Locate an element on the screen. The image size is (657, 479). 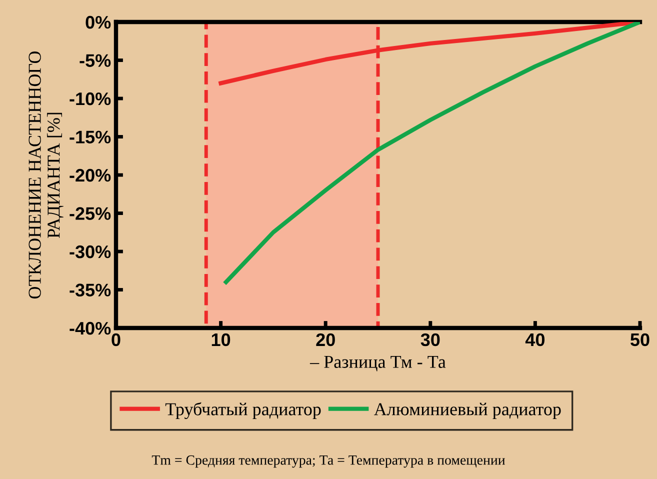
legend-label: Алюминиевый радиатор is located at coordinates (467, 410).